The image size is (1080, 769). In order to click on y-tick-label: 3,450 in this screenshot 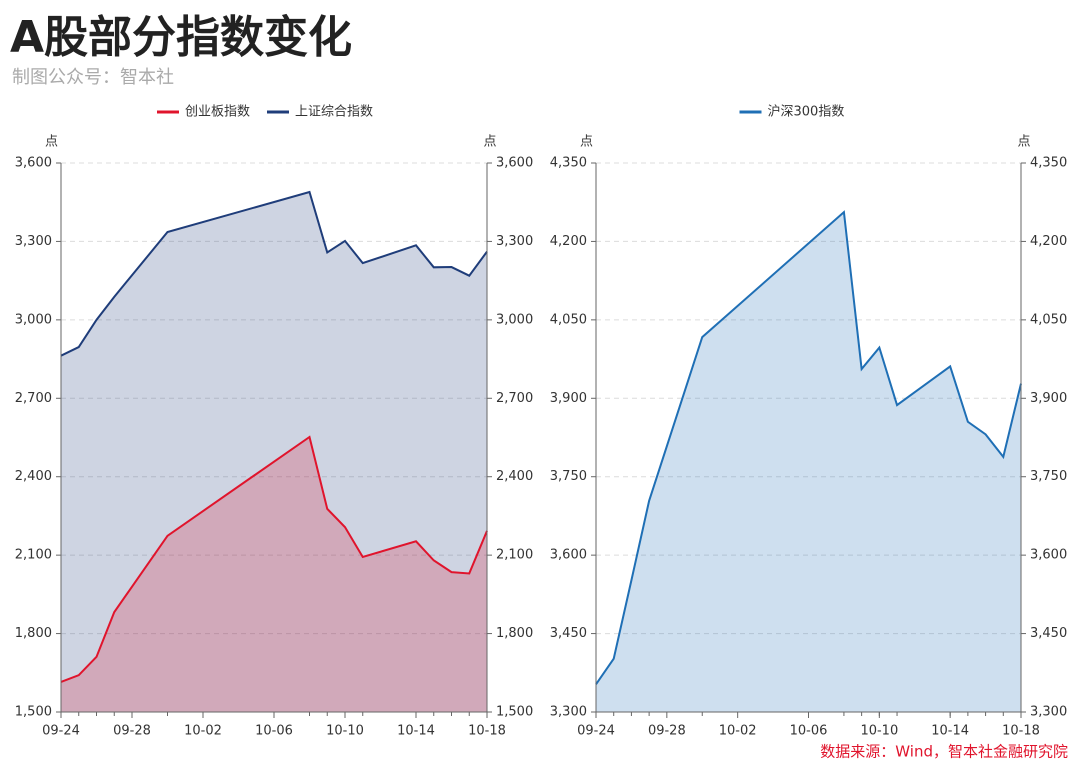, I will do `click(568, 633)`.